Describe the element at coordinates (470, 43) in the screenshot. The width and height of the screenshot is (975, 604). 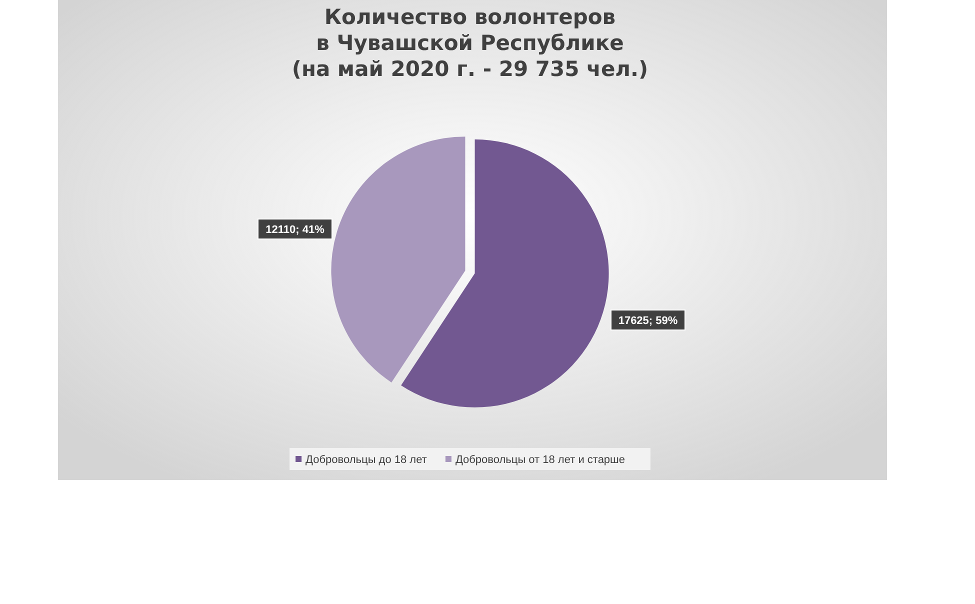
I see `chart-title: Количество волонтеров в Чувашской Республике (на май 2020 г. - 29 735 чел.)` at that location.